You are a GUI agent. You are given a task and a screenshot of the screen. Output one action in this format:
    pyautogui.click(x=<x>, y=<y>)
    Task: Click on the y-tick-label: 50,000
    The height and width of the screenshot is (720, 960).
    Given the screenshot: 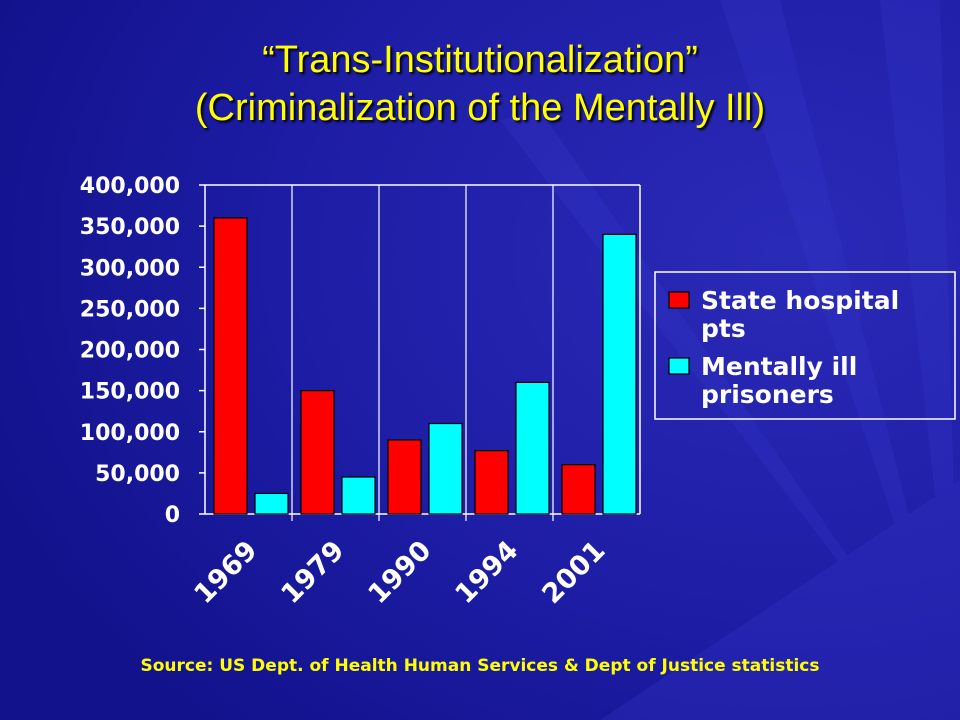 What is the action you would take?
    pyautogui.click(x=137, y=474)
    